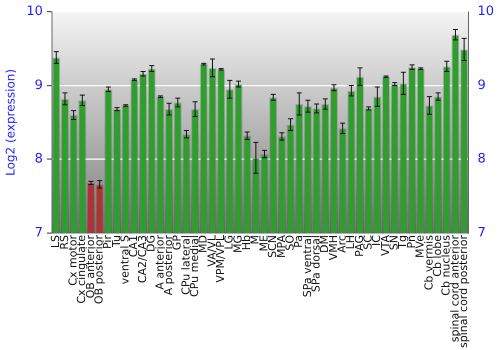  Describe the element at coordinates (481, 159) in the screenshot. I see `y2-tick-label: 8` at that location.